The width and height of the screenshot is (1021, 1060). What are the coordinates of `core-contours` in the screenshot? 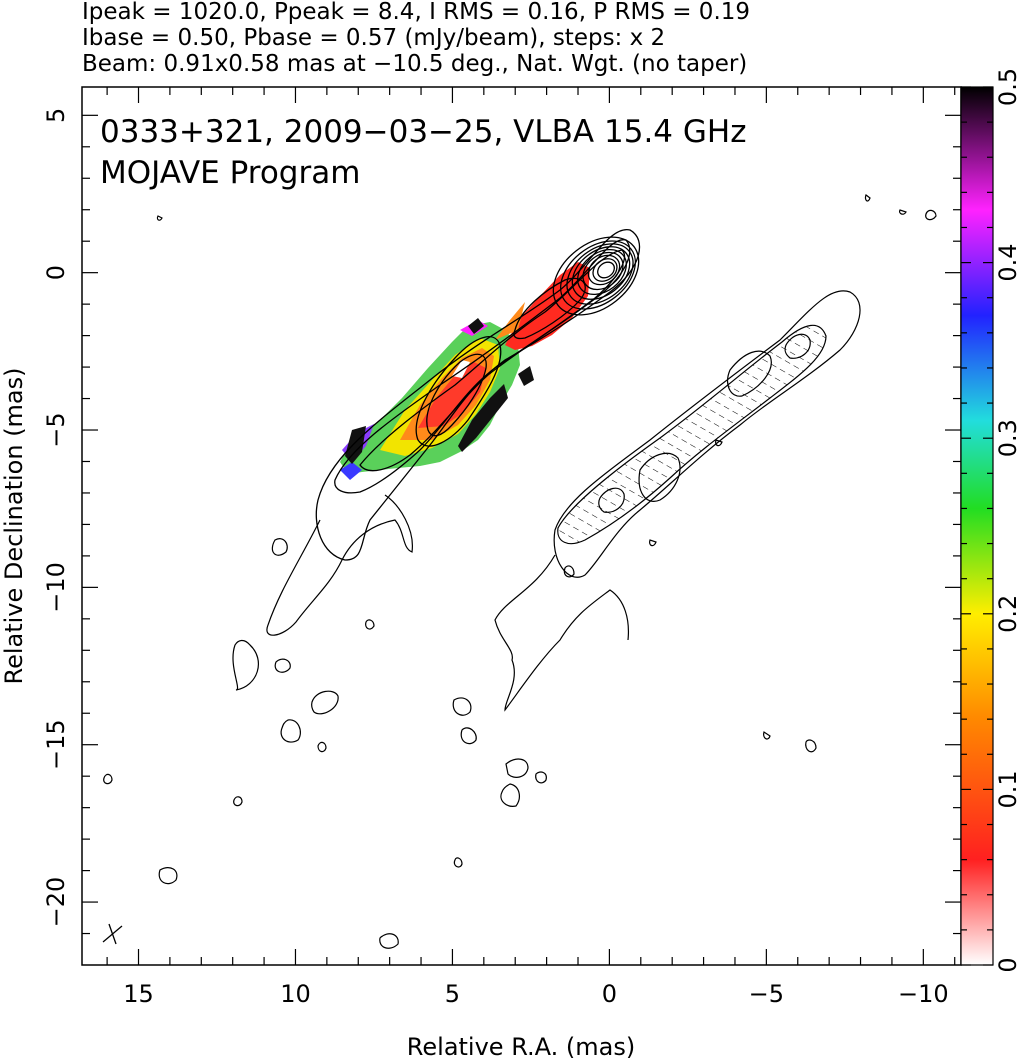 It's located at (596, 276).